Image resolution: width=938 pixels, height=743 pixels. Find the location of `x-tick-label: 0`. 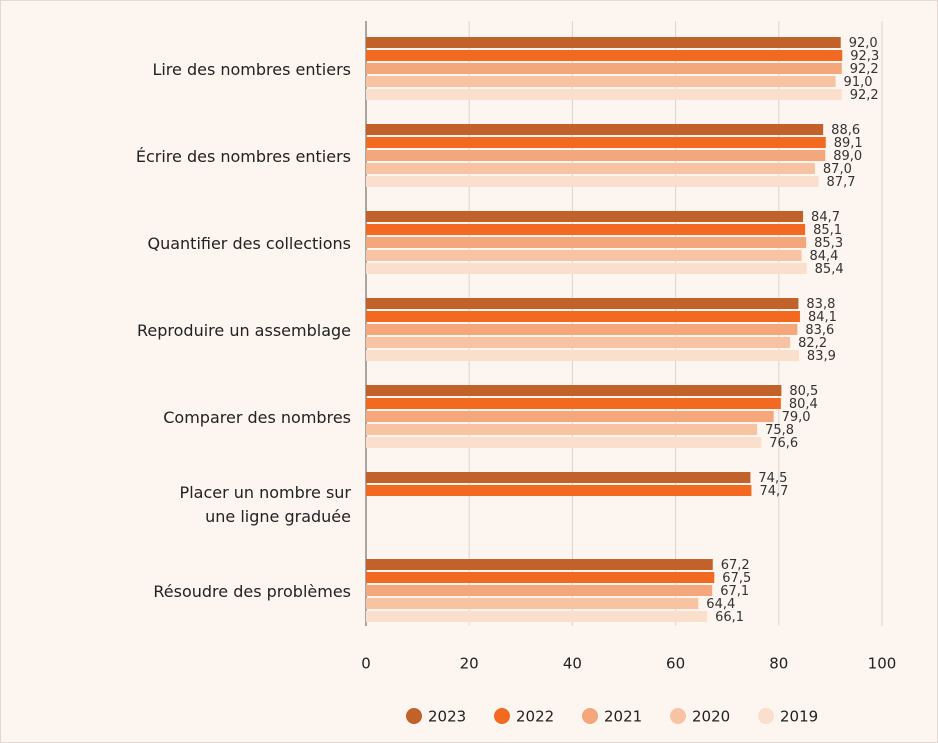

x-tick-label: 0 is located at coordinates (366, 664).